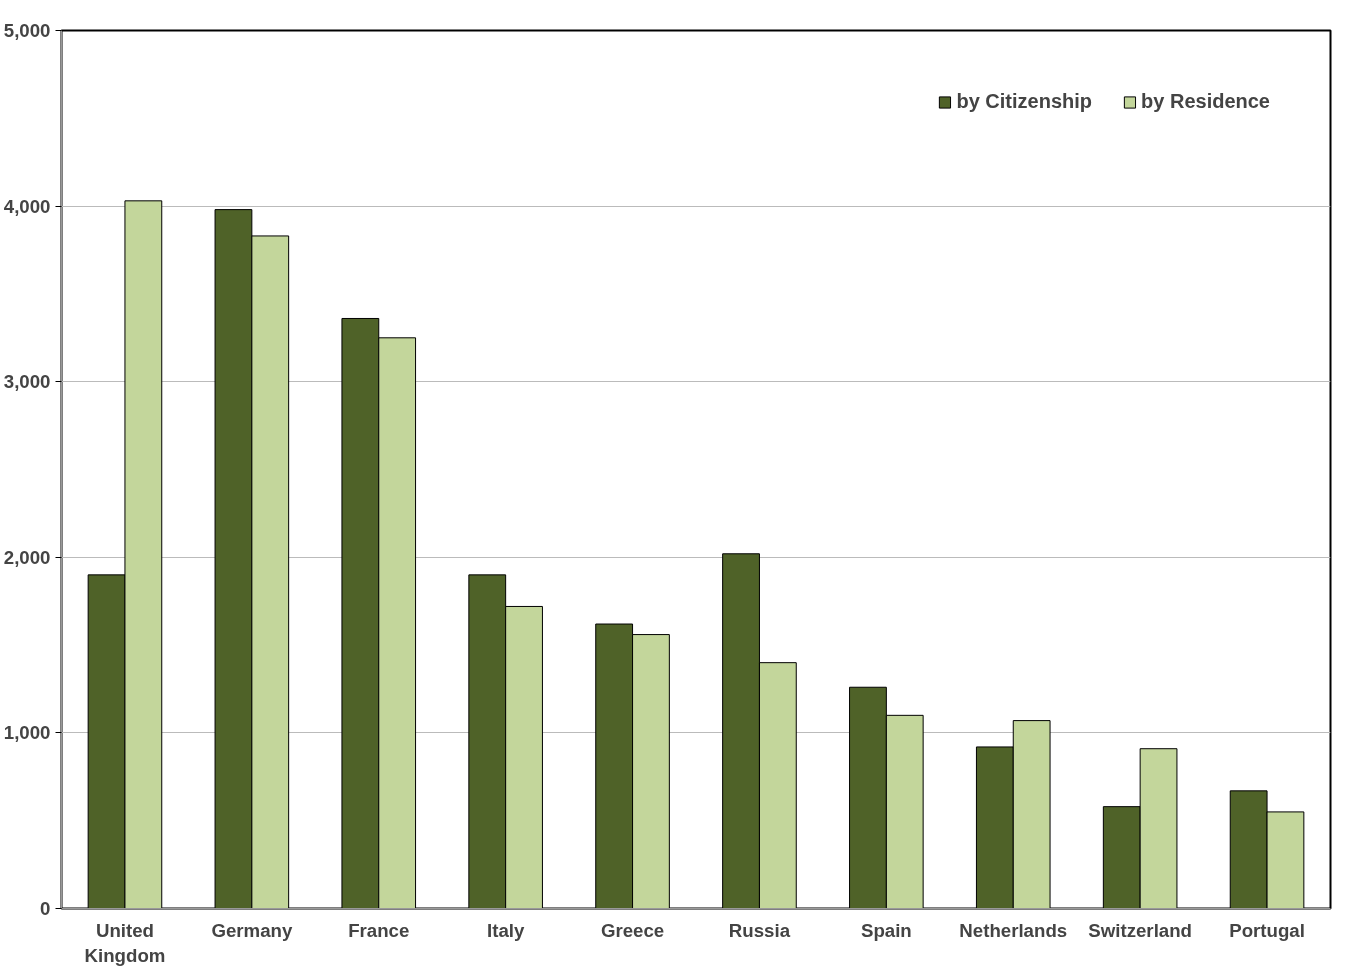 The image size is (1357, 976). Describe the element at coordinates (45, 908) in the screenshot. I see `y-tick-label: 0` at that location.